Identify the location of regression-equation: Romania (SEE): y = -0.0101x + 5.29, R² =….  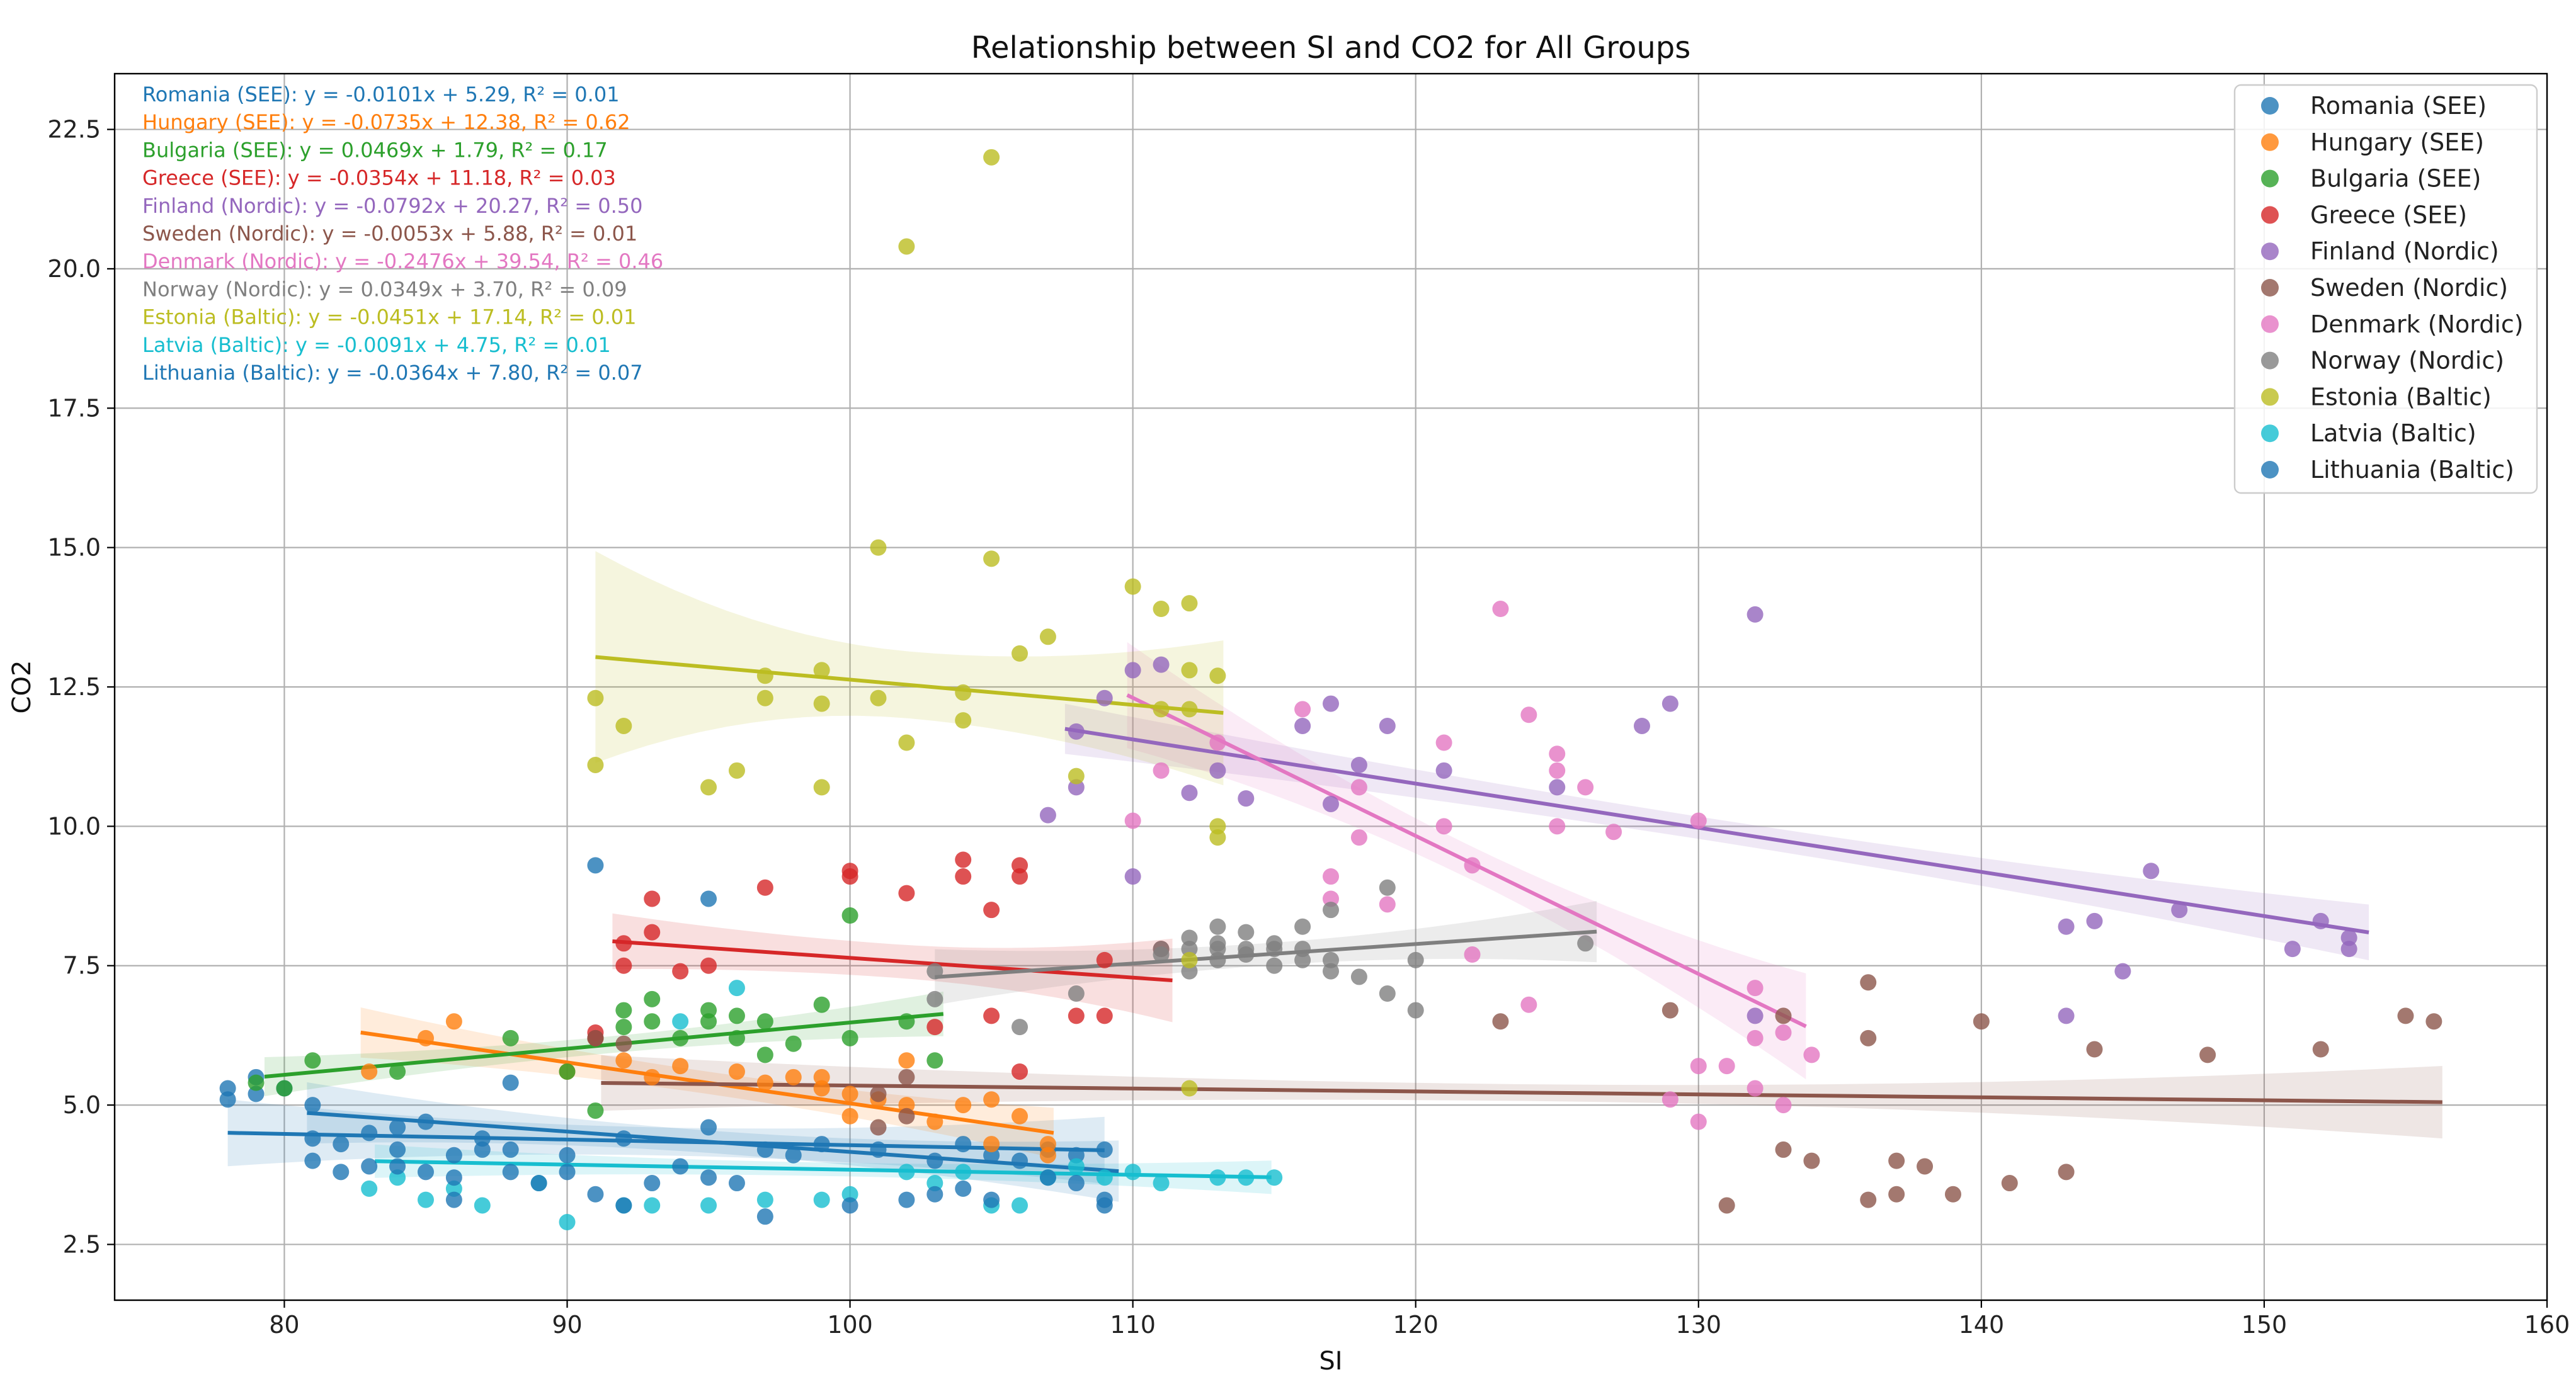
(381, 94).